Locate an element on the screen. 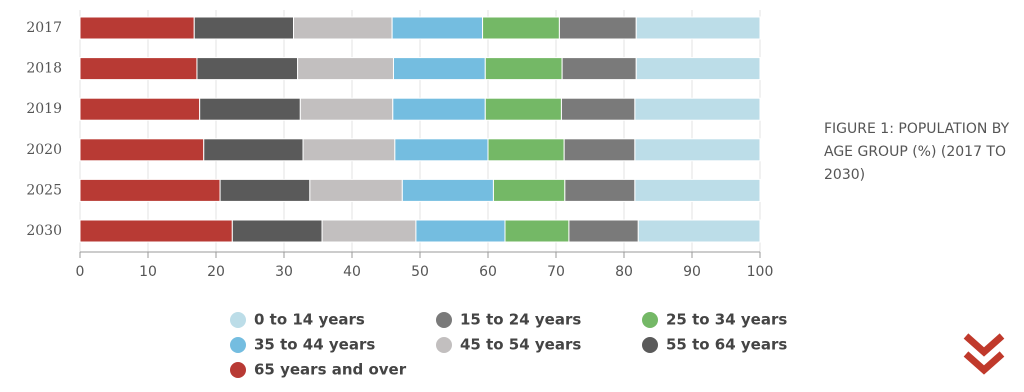 This screenshot has width=1024, height=392. y-tick-label: 2025 is located at coordinates (44, 190).